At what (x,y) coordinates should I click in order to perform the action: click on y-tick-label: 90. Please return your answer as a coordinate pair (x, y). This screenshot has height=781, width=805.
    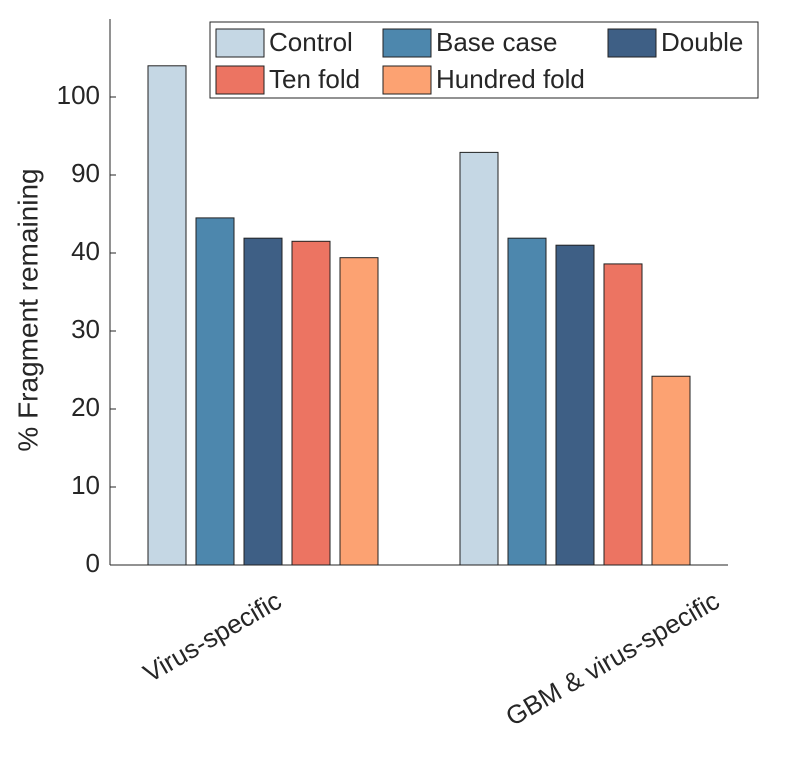
    Looking at the image, I should click on (85, 173).